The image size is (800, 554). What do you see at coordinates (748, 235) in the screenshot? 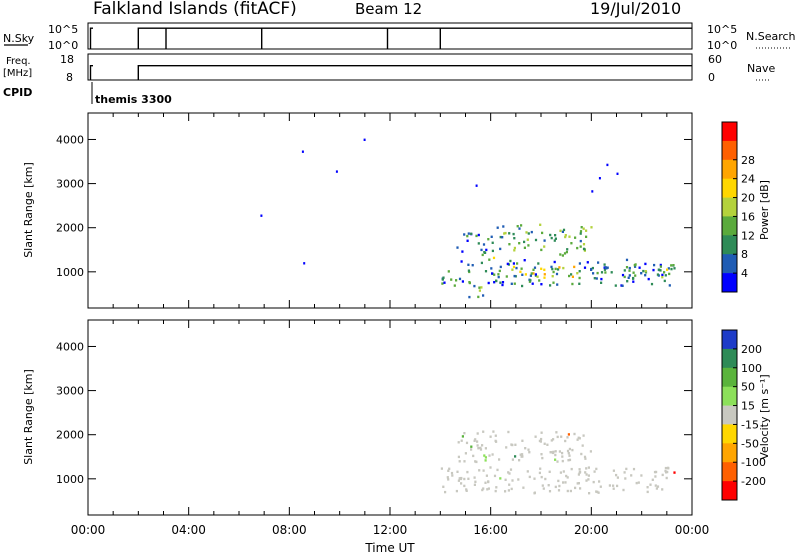
I see `colorbar-tick-label: 12` at bounding box center [748, 235].